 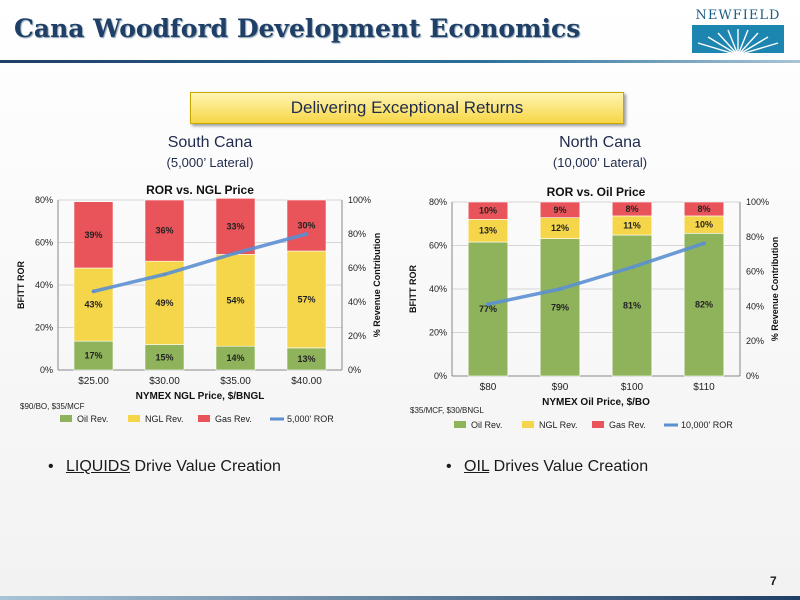 What do you see at coordinates (413, 289) in the screenshot?
I see `y-axis-title: BFITT ROR` at bounding box center [413, 289].